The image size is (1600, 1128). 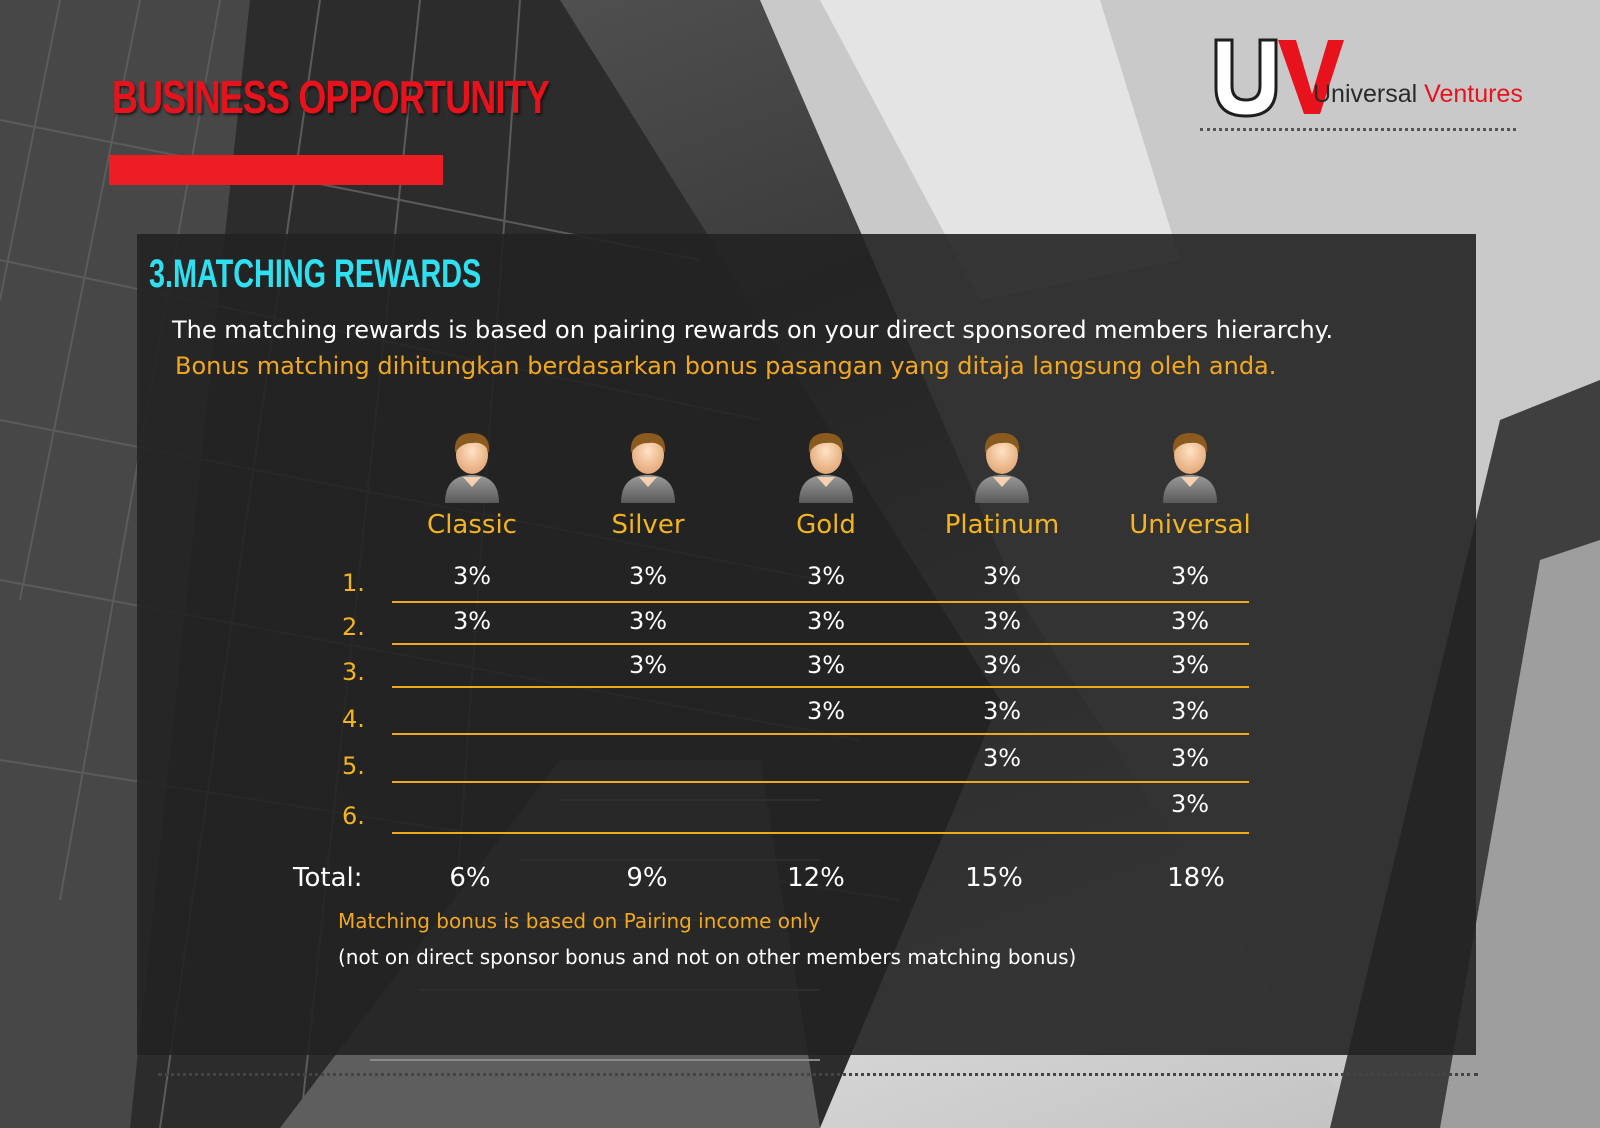 I want to click on rank-column-header: Silver, so click(x=648, y=525).